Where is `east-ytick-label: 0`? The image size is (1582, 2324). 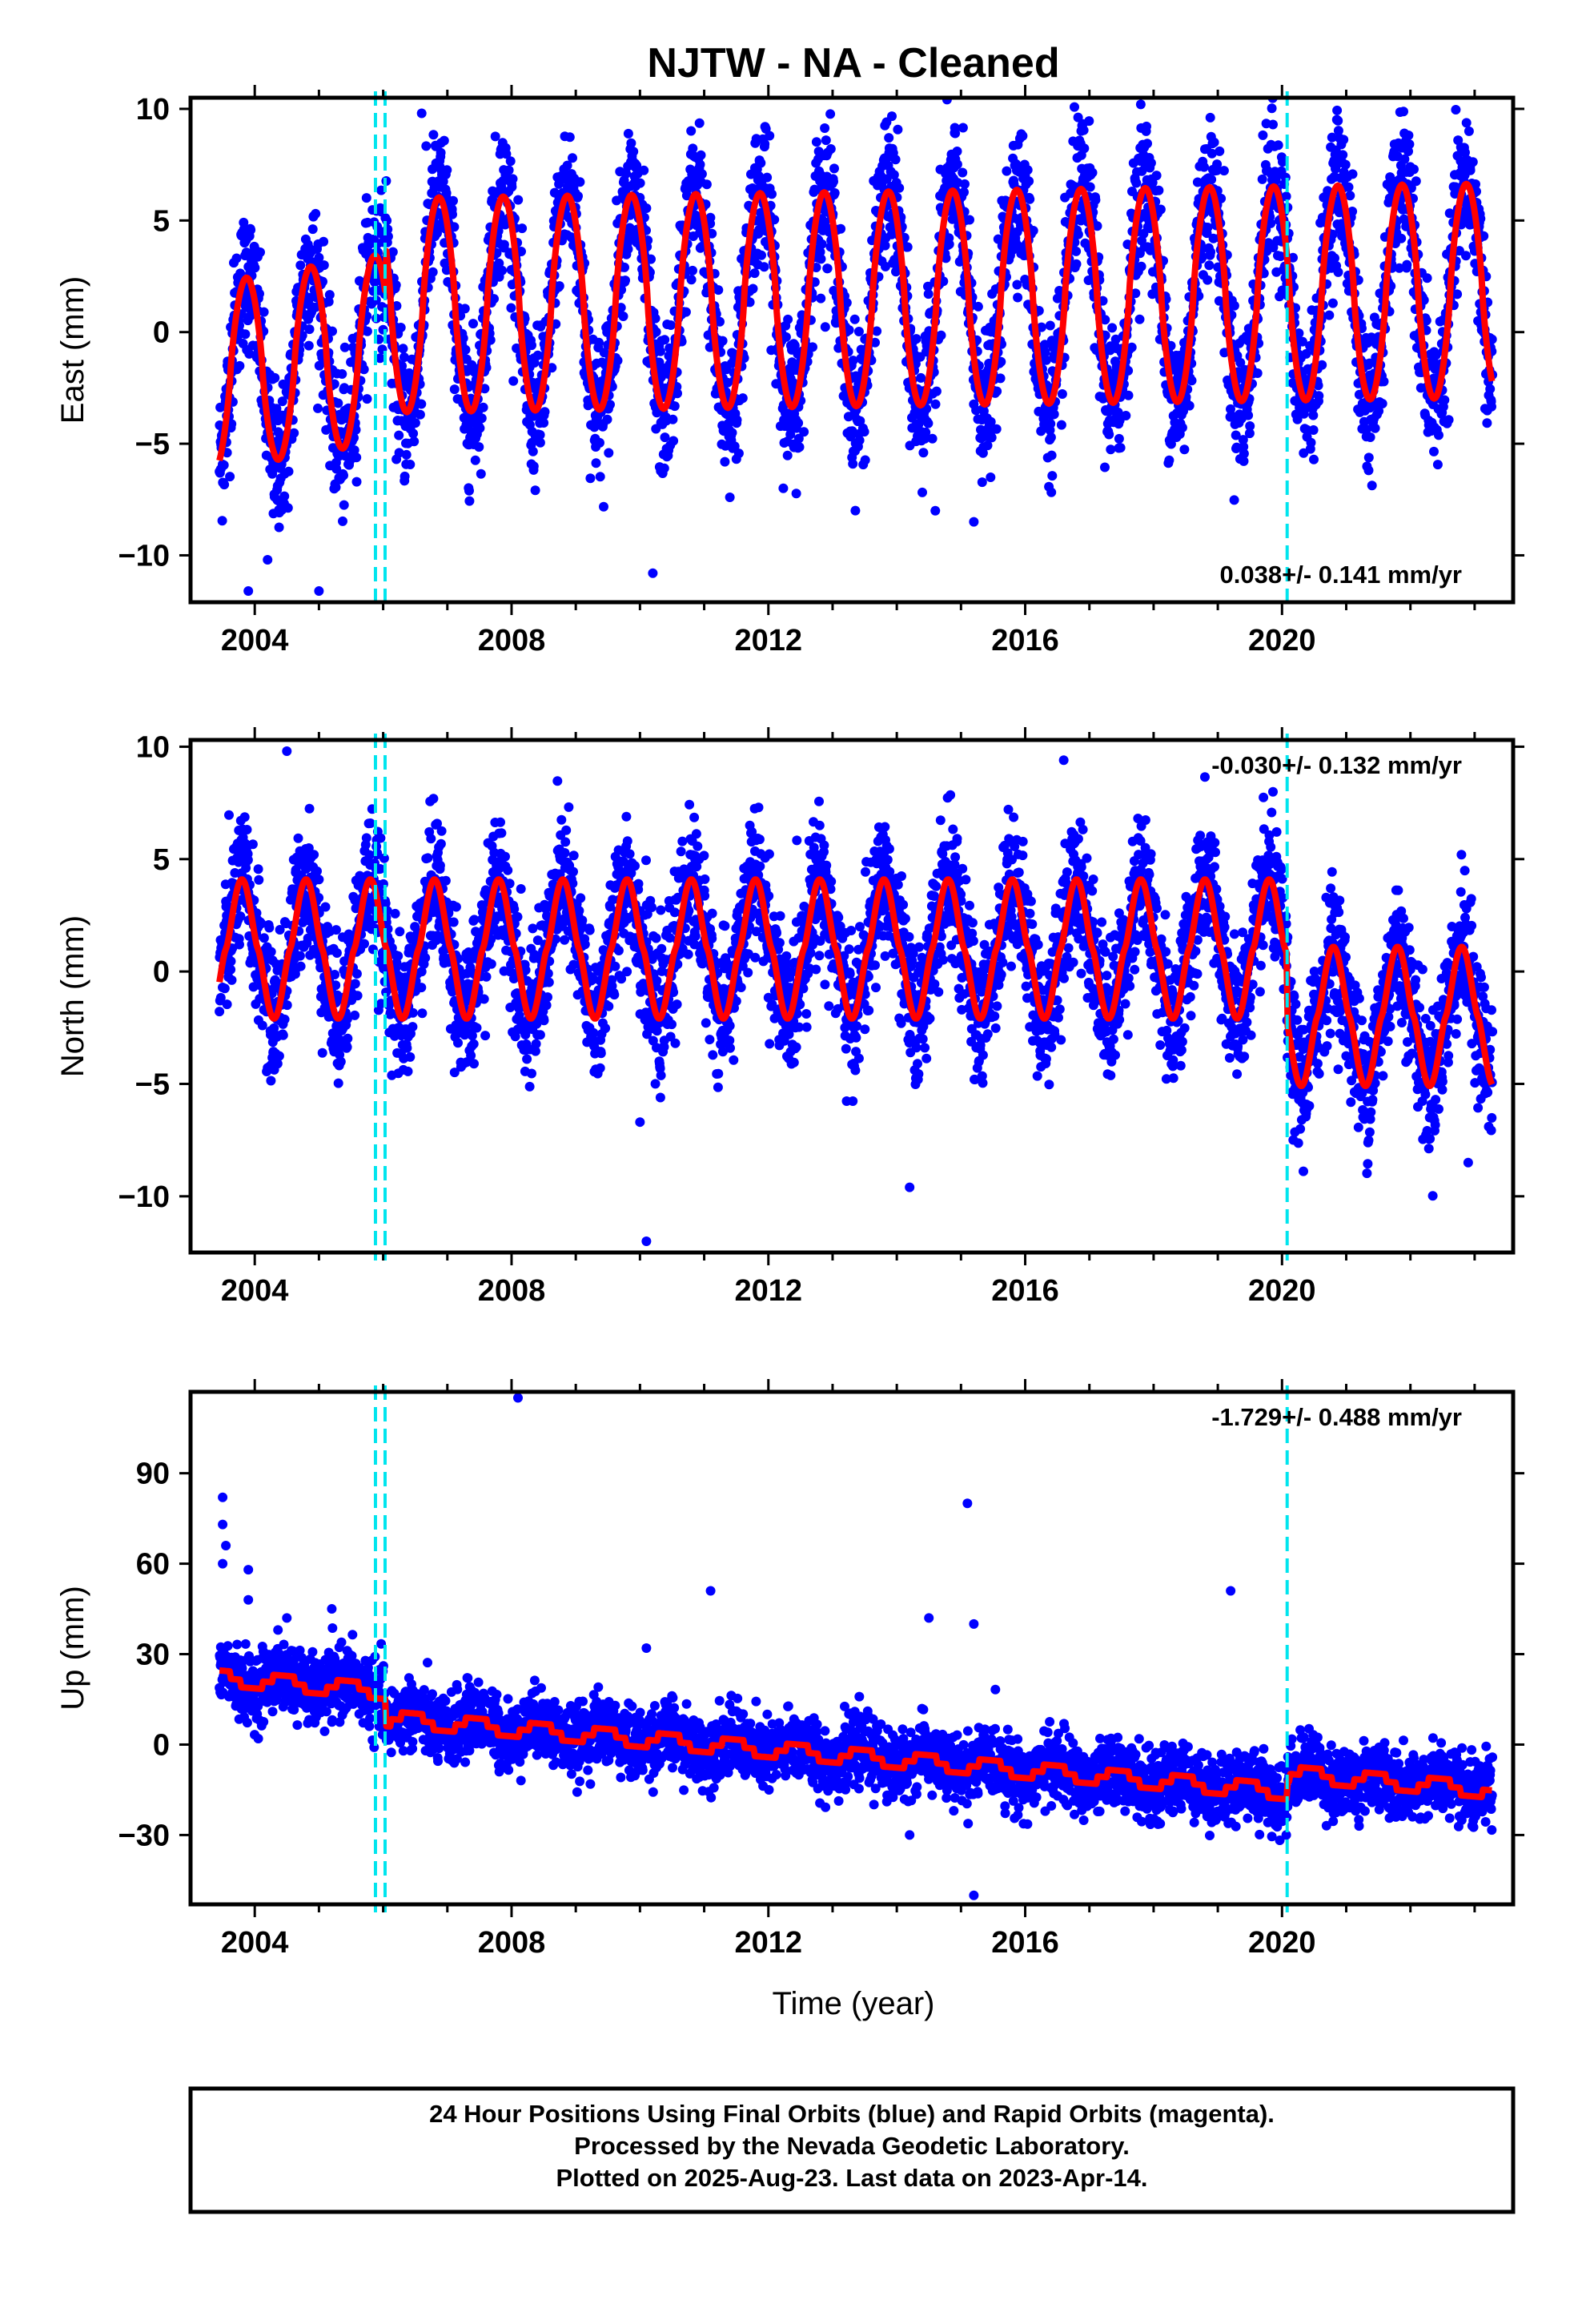
east-ytick-label: 0 is located at coordinates (161, 333).